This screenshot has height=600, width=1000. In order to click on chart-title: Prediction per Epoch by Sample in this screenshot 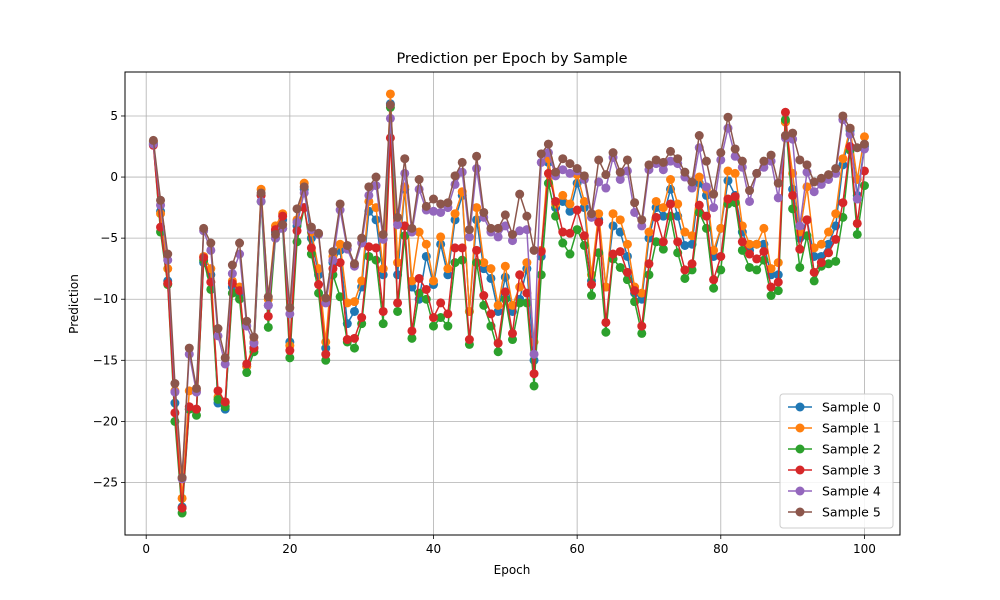, I will do `click(511, 59)`.